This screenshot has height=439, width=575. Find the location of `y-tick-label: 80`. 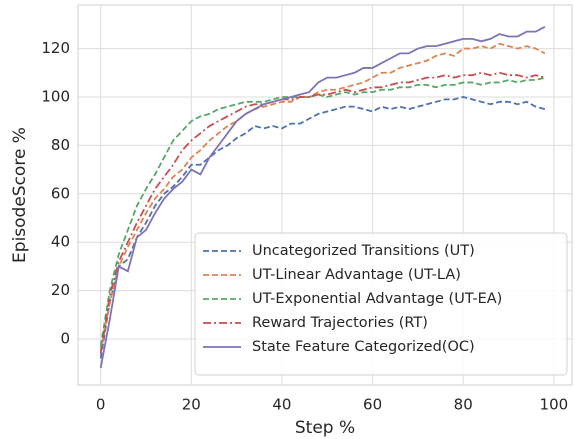

y-tick-label: 80 is located at coordinates (60, 145).